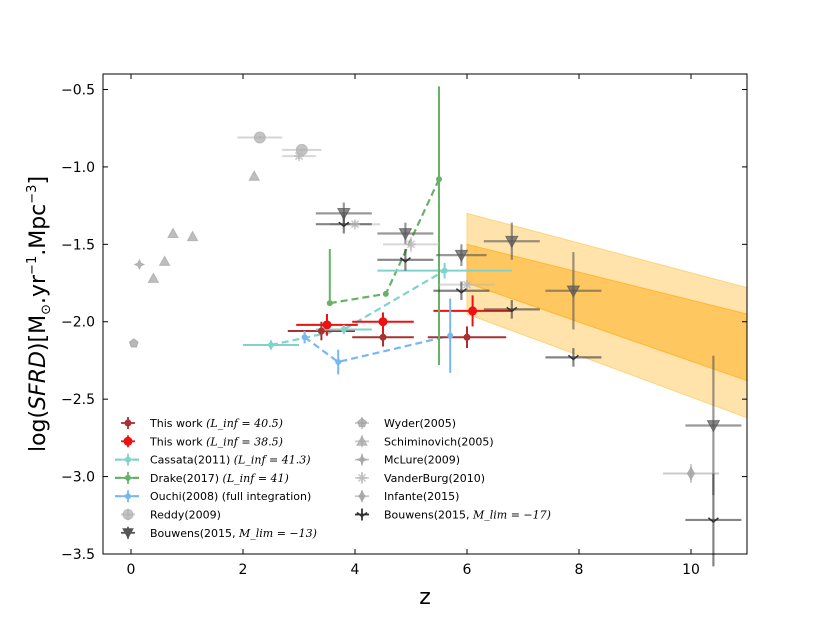 This screenshot has width=830, height=628. What do you see at coordinates (38, 289) in the screenshot?
I see `y-label-unit1: .yr` at bounding box center [38, 289].